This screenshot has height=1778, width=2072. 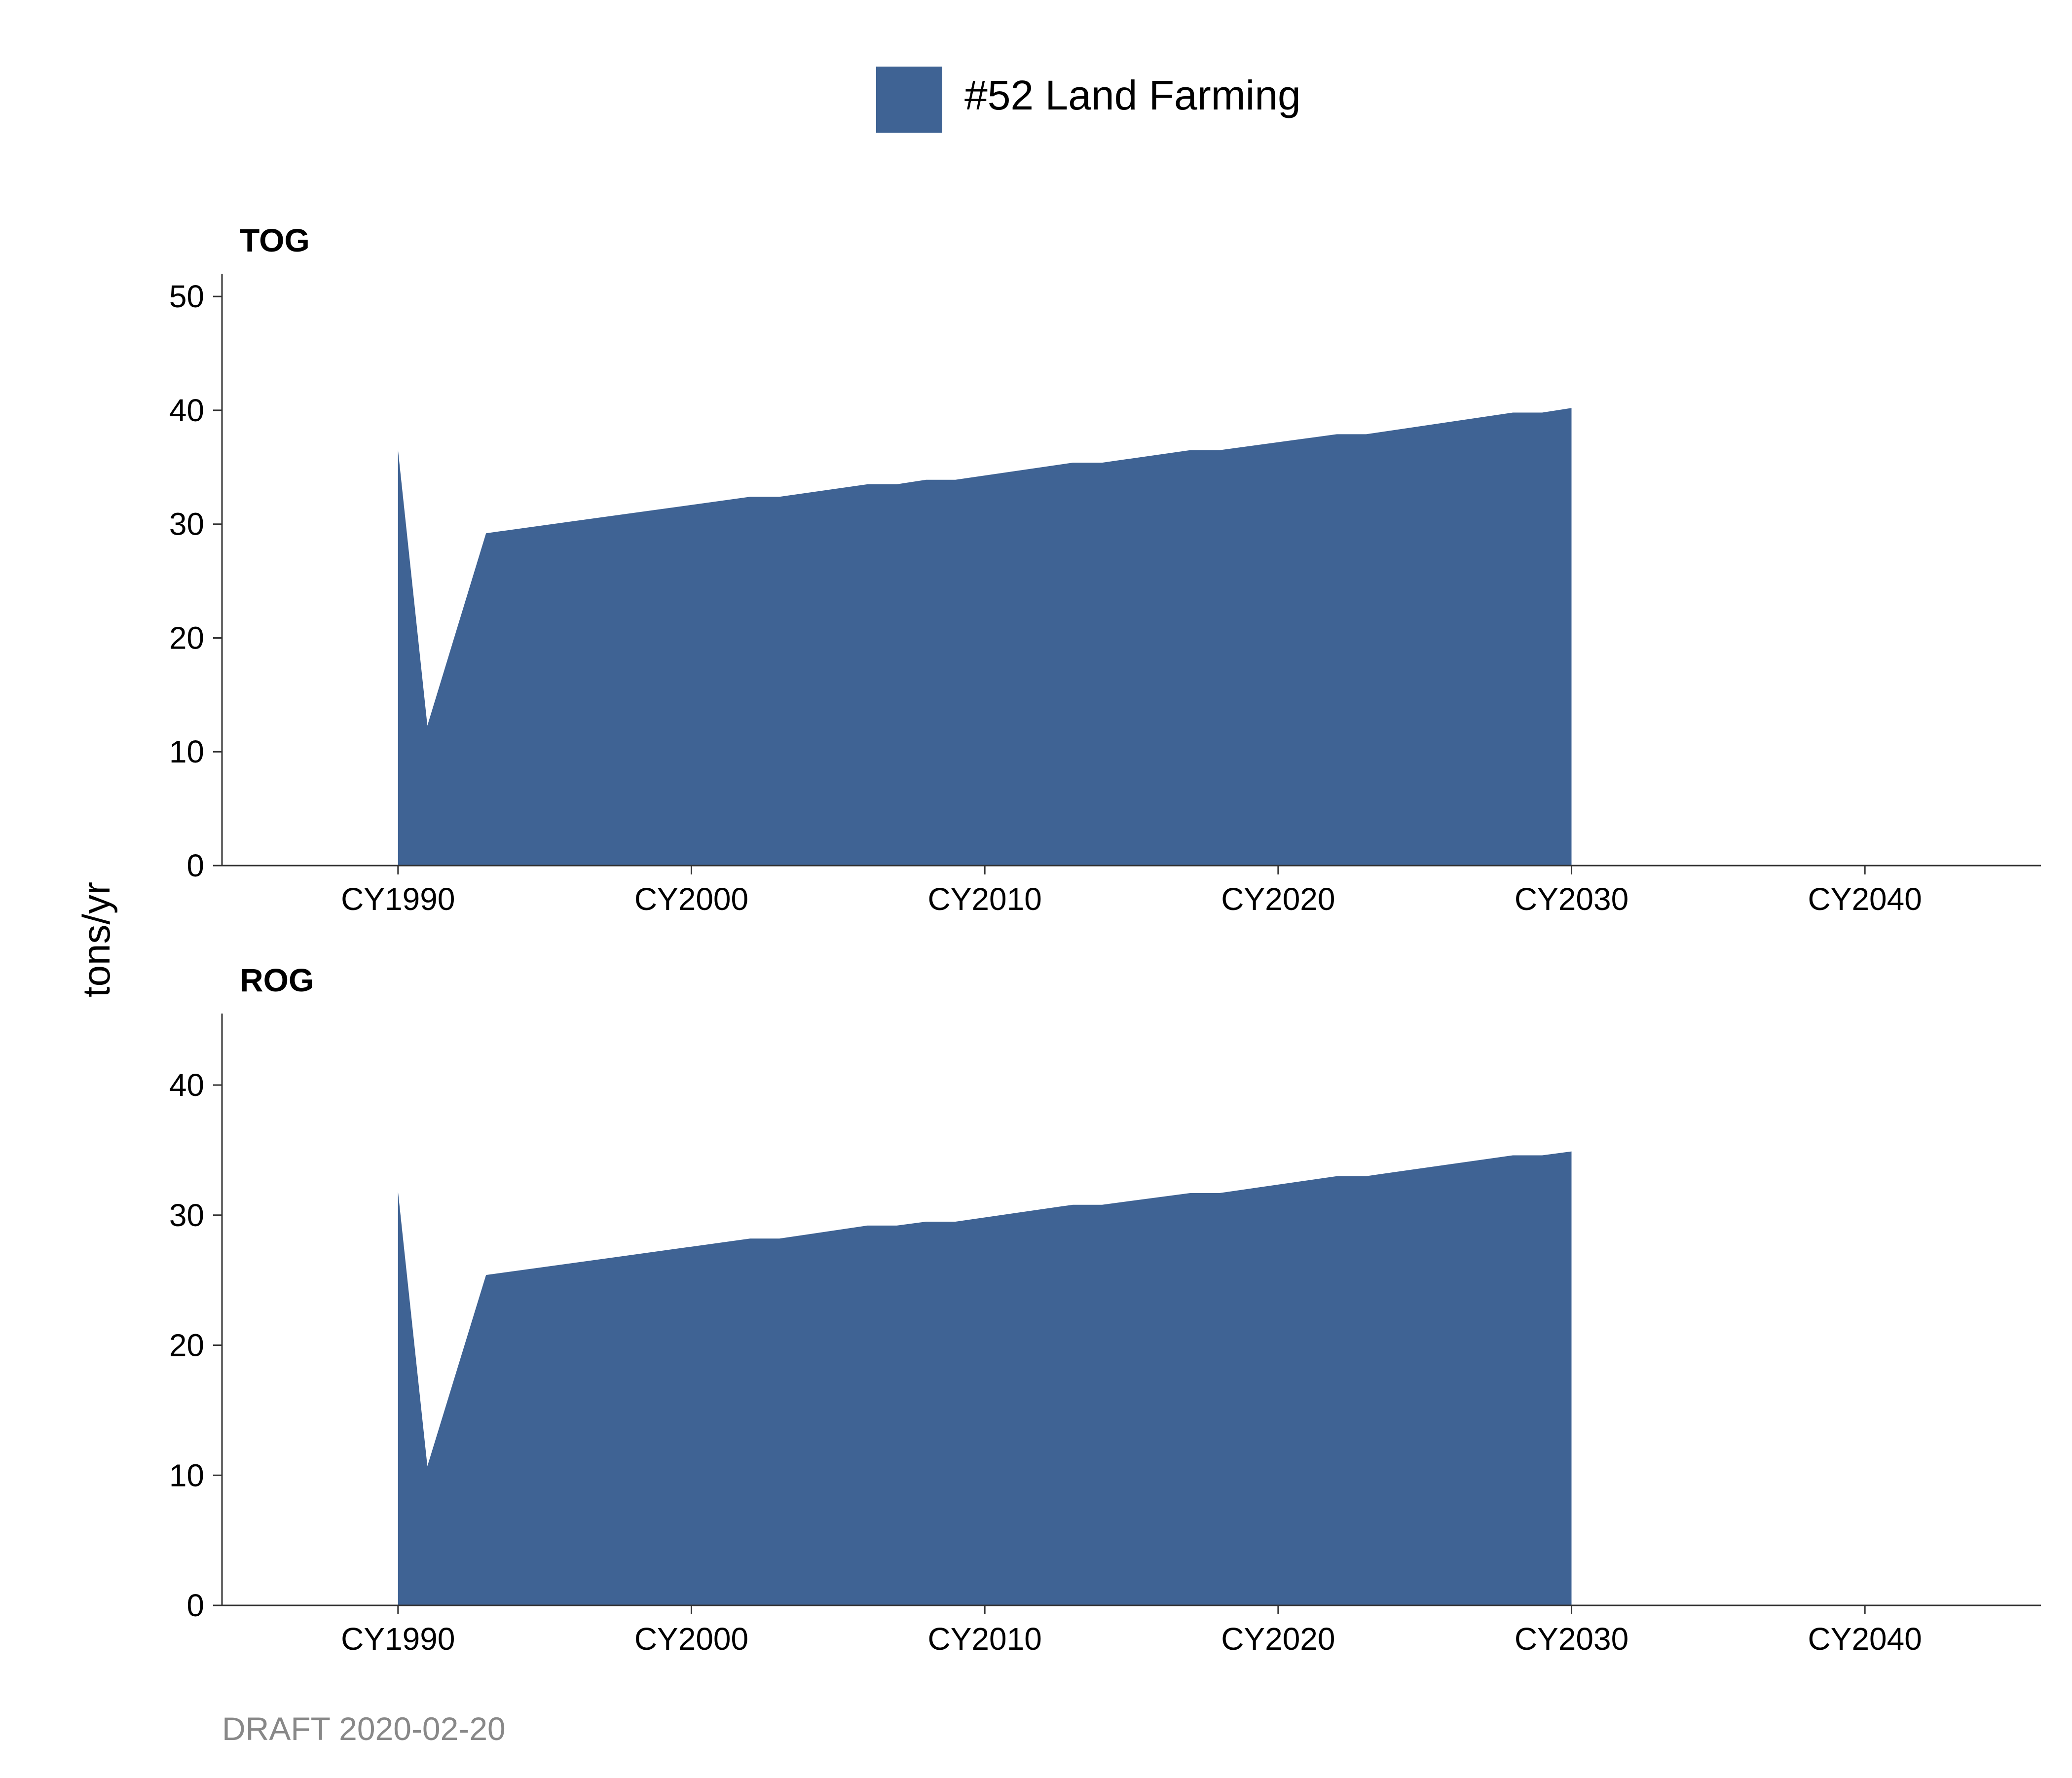 I want to click on y-tick-label-tog: 10, so click(x=187, y=751).